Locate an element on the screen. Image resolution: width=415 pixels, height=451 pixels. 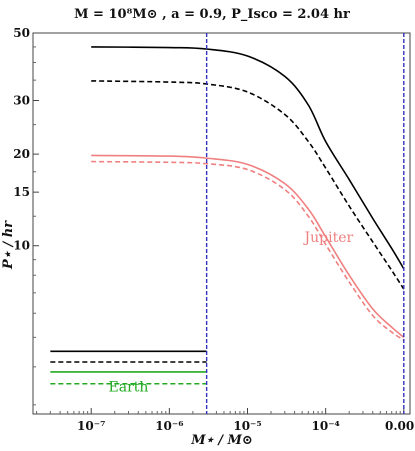
y-axis-title: P⋆ / hr is located at coordinates (8, 245).